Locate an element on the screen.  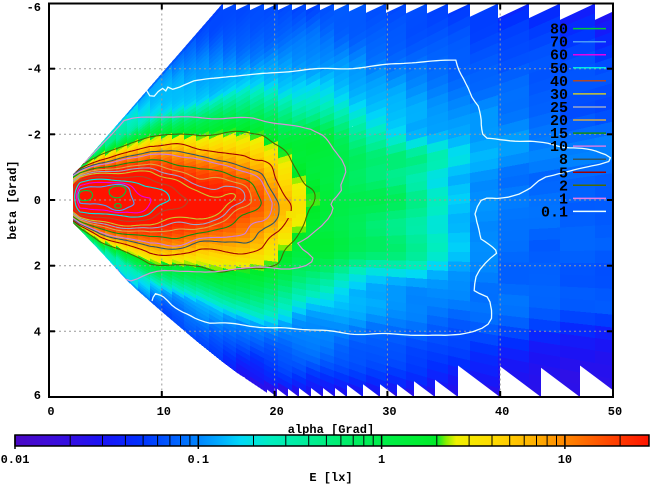
svg-text: beta [Grad] is located at coordinates (13, 199).